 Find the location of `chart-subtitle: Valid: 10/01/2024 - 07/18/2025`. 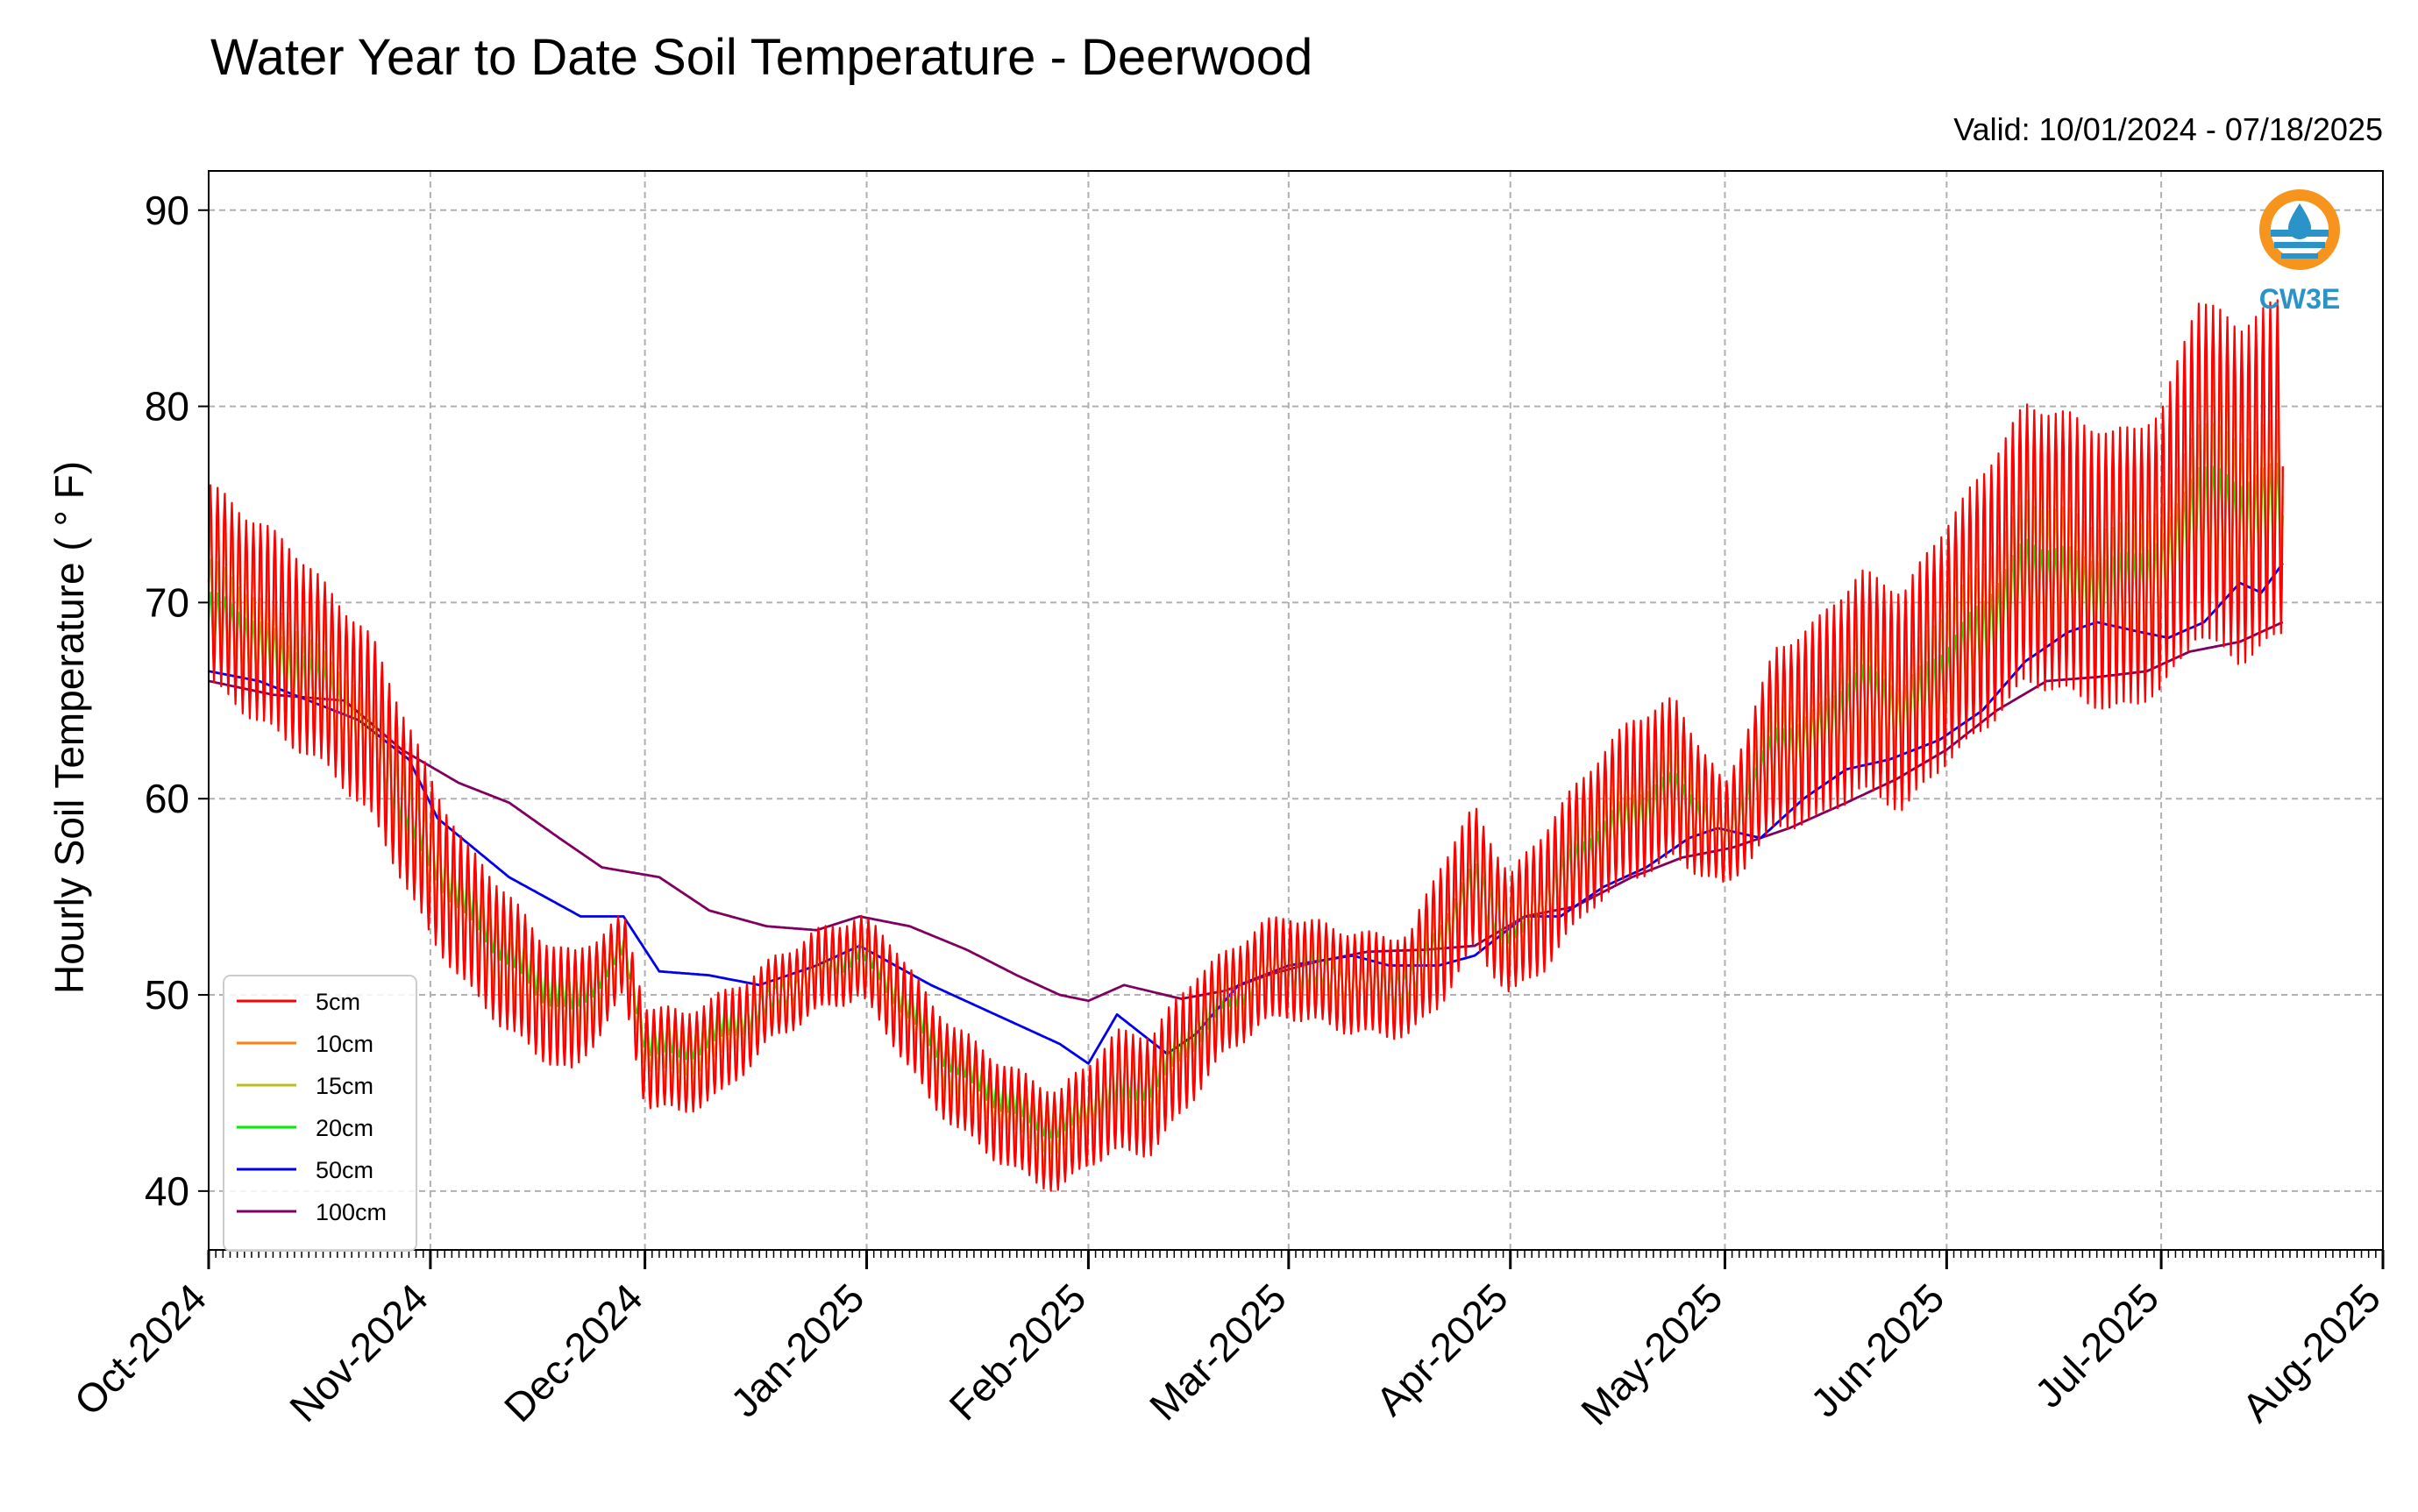

chart-subtitle: Valid: 10/01/2024 - 07/18/2025 is located at coordinates (2168, 129).